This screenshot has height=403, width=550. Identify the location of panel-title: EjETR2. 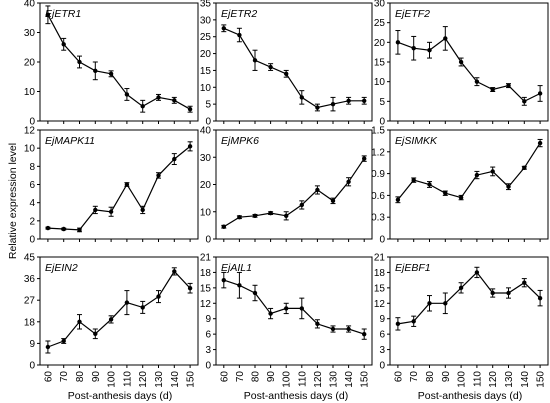
(239, 14).